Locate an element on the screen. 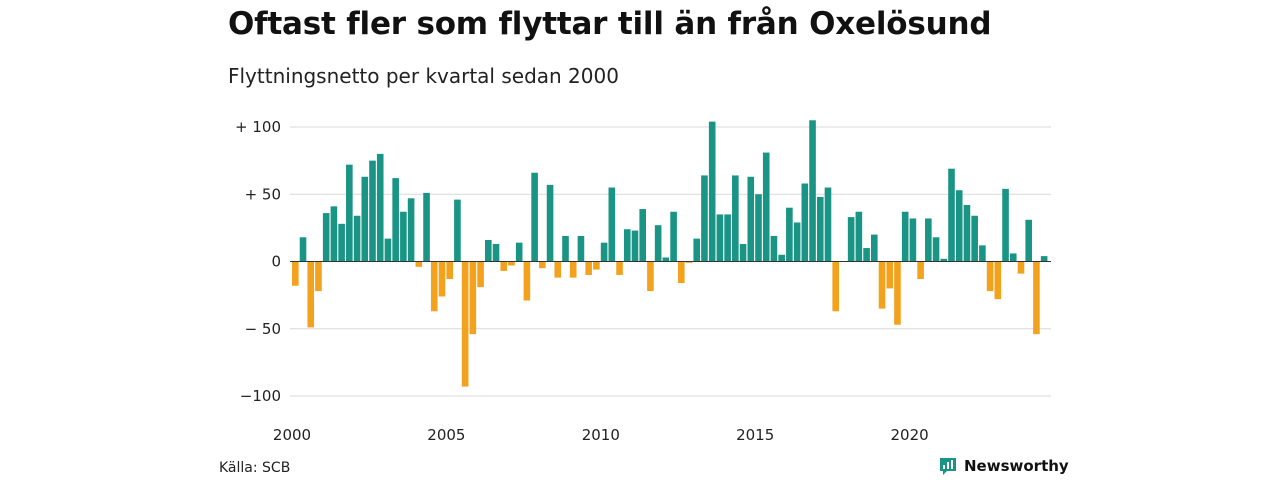 Image resolution: width=1280 pixels, height=480 pixels. x-tick-label: 2010 is located at coordinates (601, 435).